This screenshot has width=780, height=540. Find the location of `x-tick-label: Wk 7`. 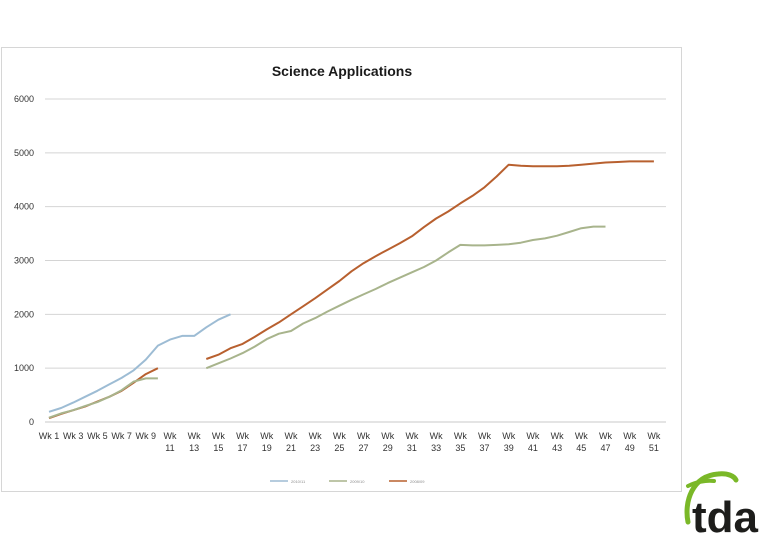

x-tick-label: Wk 7 is located at coordinates (121, 436).